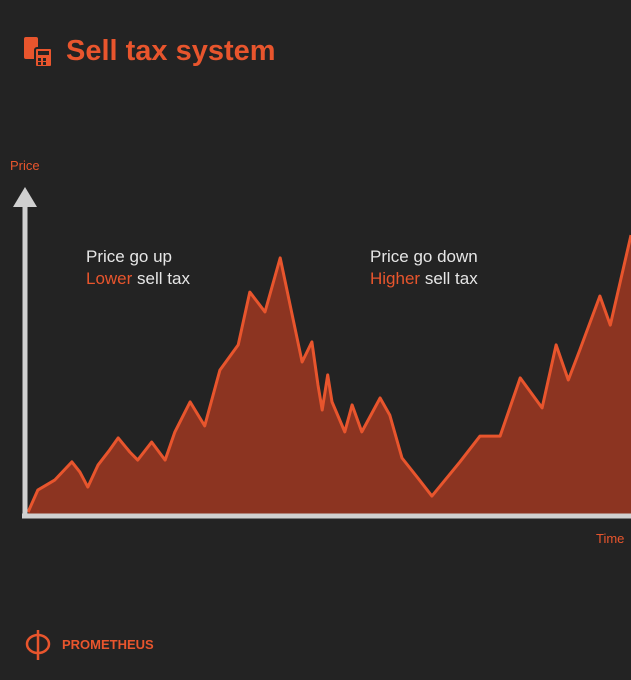 The width and height of the screenshot is (631, 680). I want to click on brand-logo, so click(38, 645).